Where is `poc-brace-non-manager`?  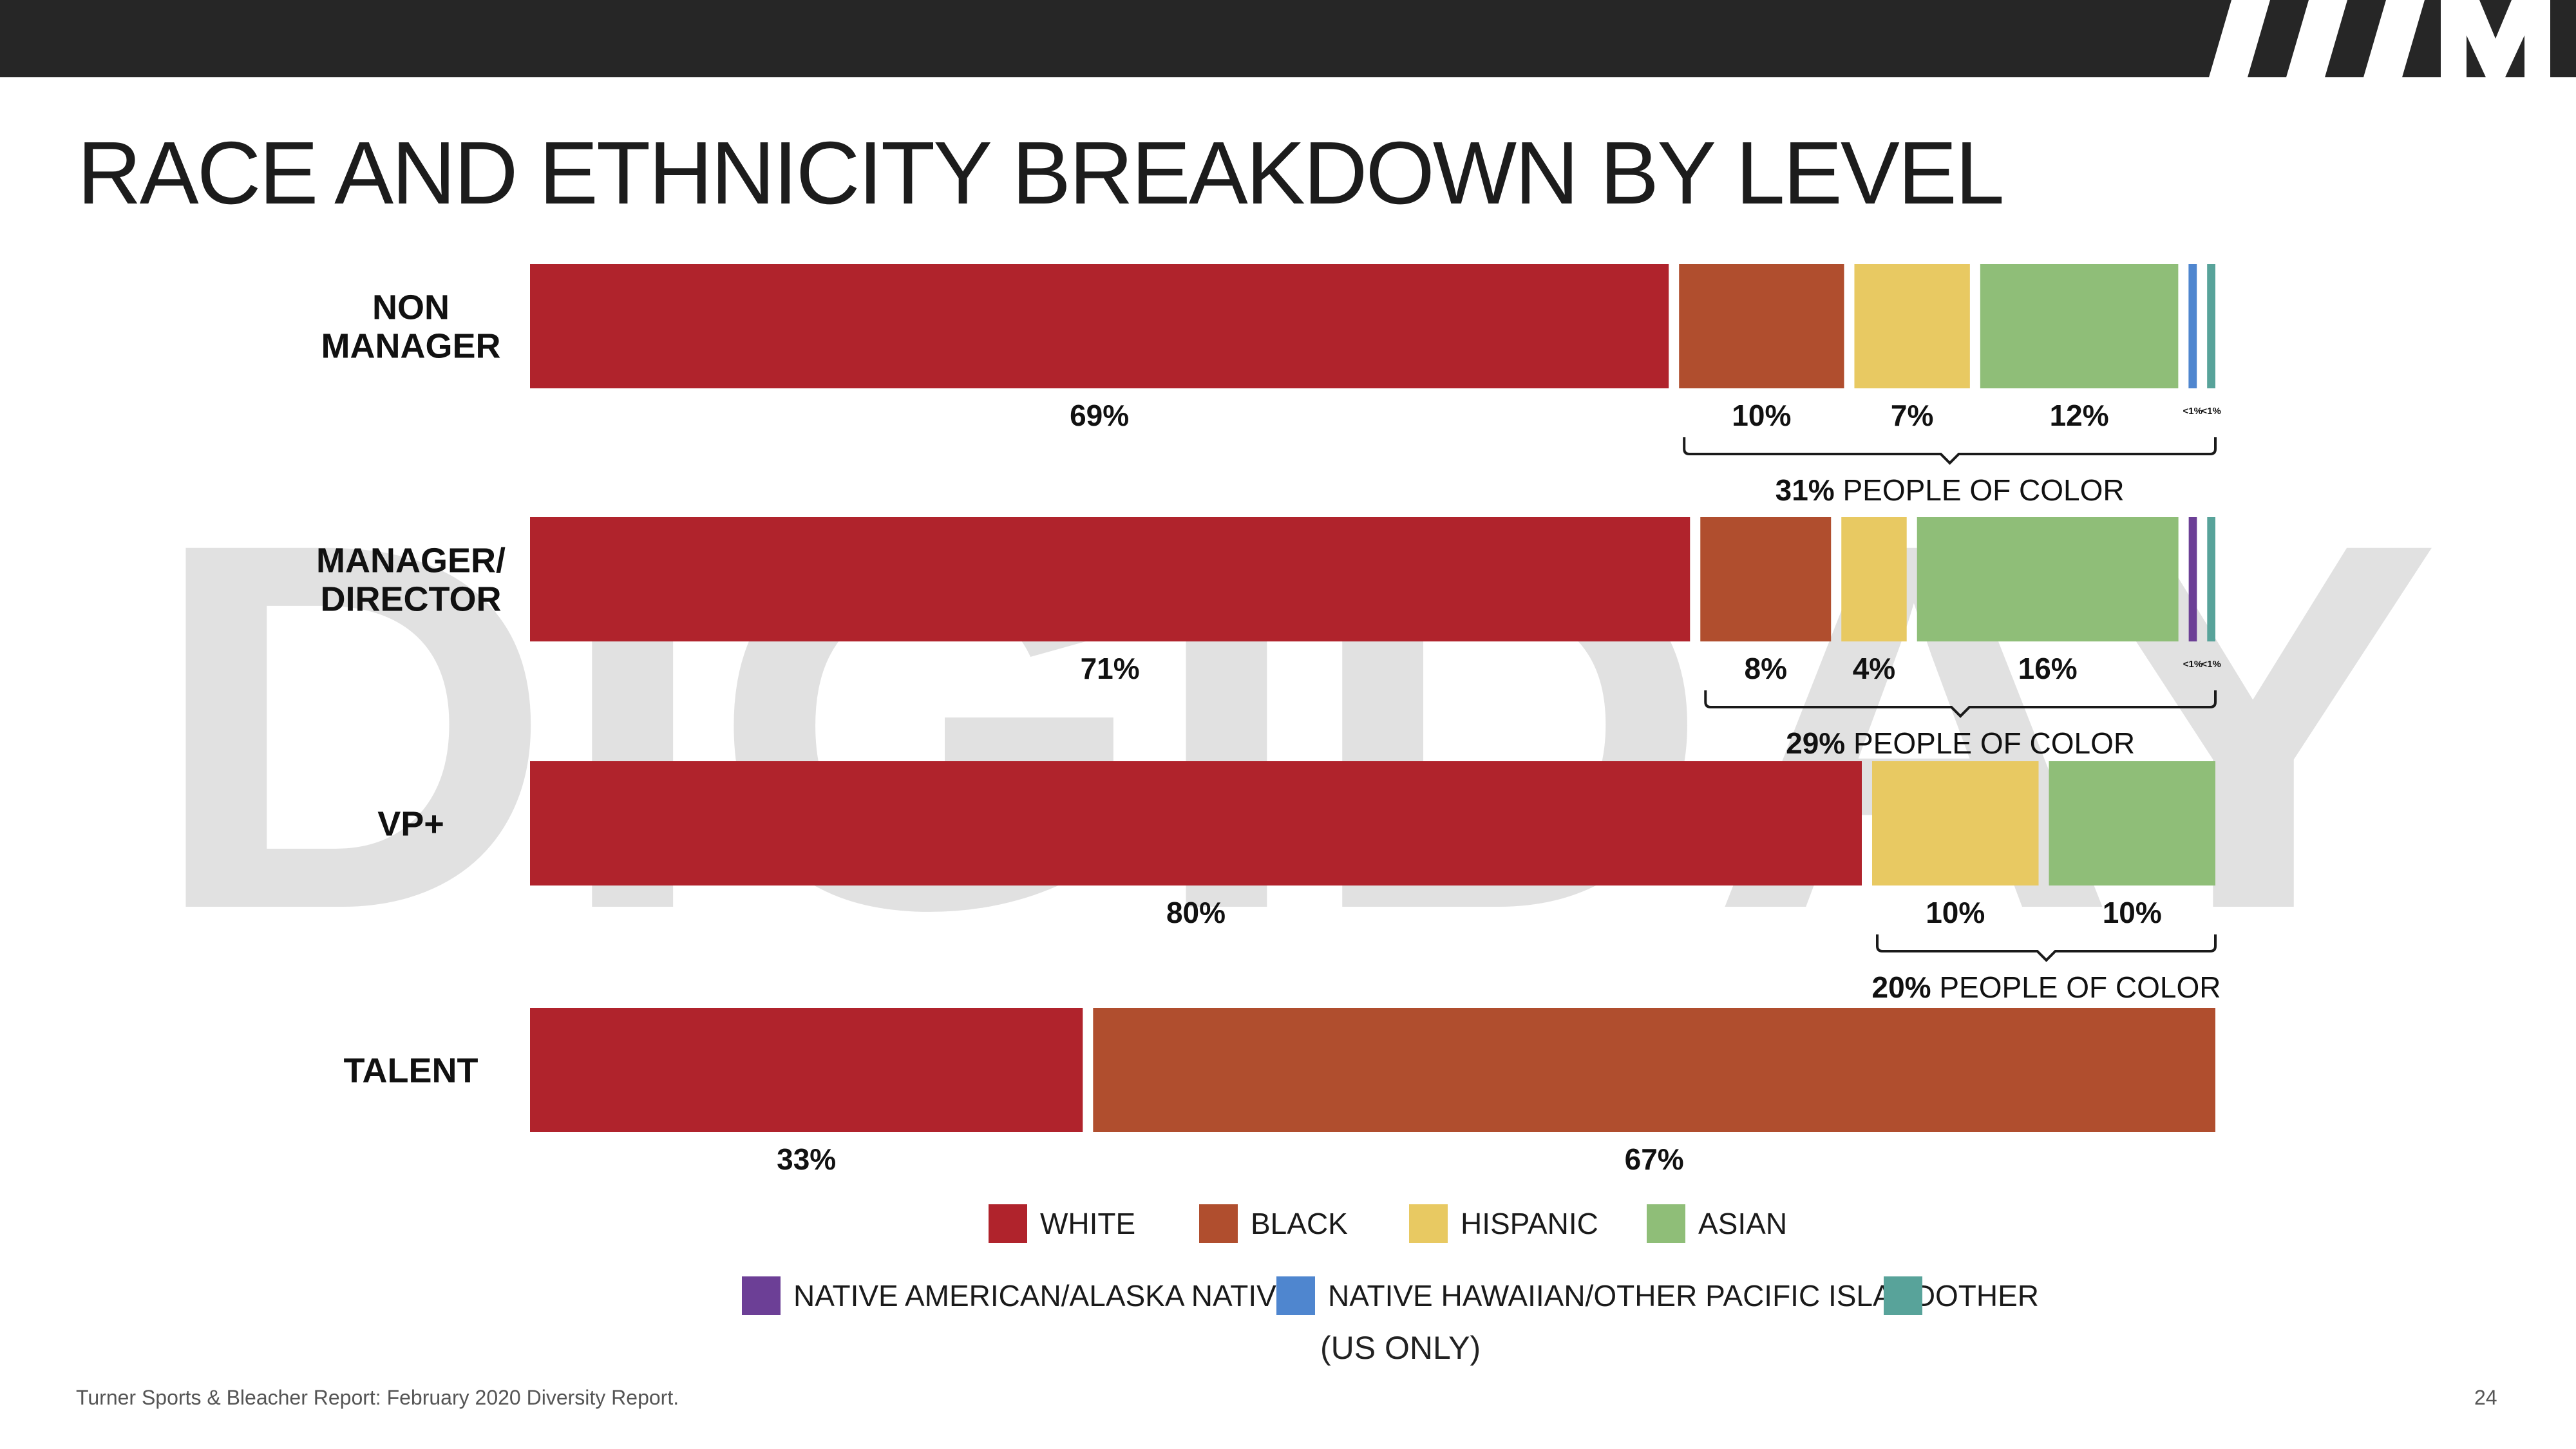
poc-brace-non-manager is located at coordinates (1950, 451).